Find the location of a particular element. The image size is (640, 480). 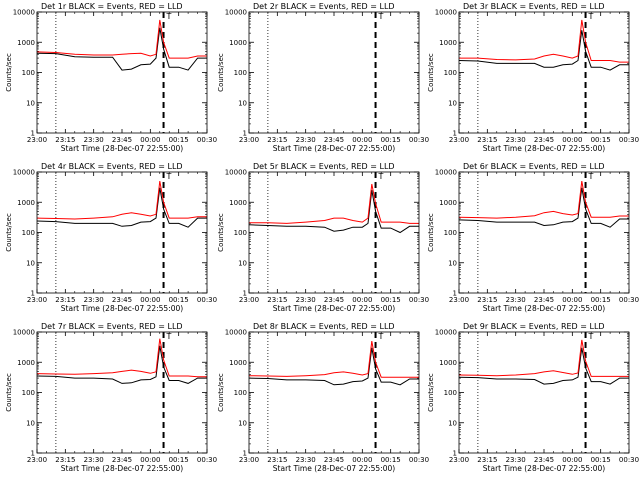

panel-title: Det 3r BLACK = Events, RED = LLD is located at coordinates (534, 6).